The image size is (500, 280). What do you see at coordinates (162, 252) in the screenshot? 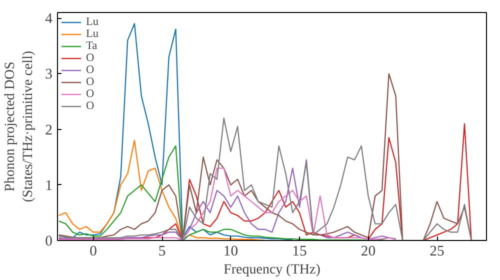
I see `x-tick-label: 5` at bounding box center [162, 252].